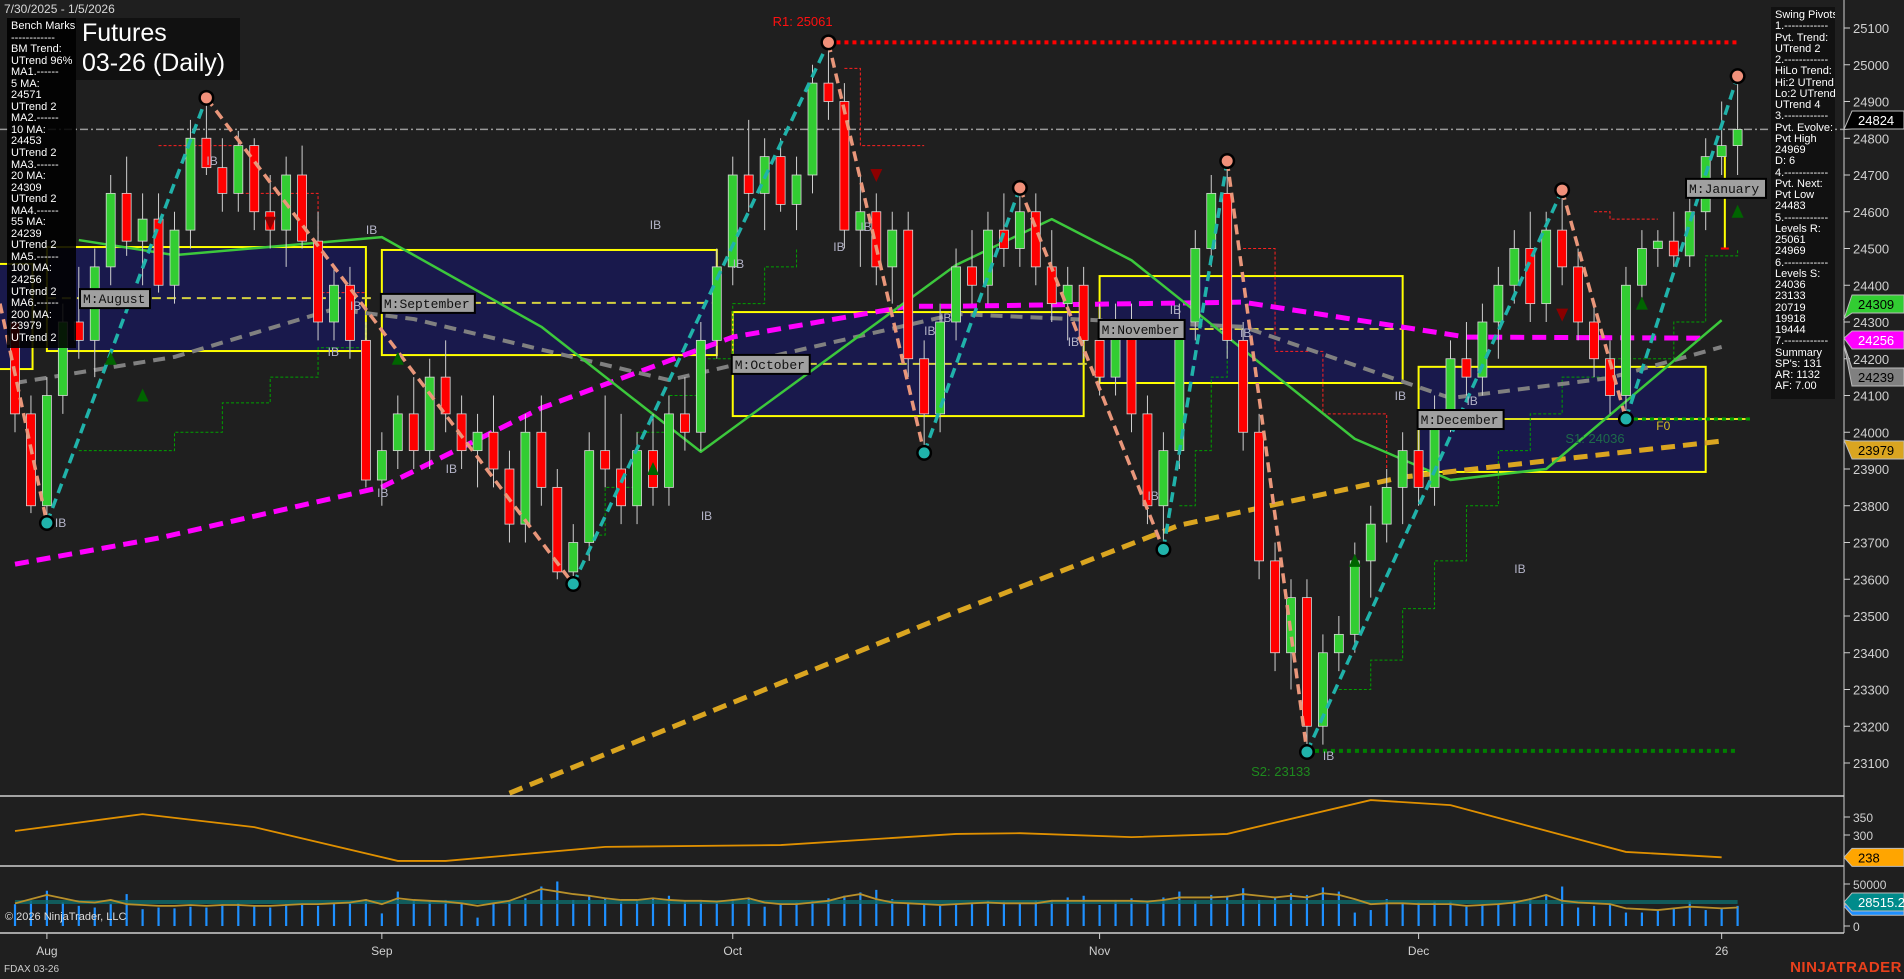  Describe the element at coordinates (1871, 432) in the screenshot. I see `y-tick-label: 24000` at that location.